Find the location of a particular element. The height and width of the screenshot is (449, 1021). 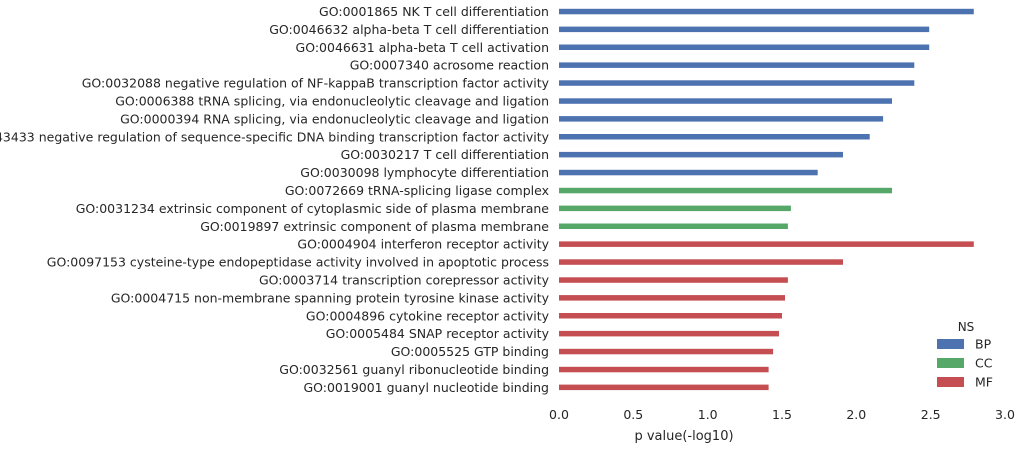

category-label: GO:0030098 lymphocyte differentiation is located at coordinates (424, 172).